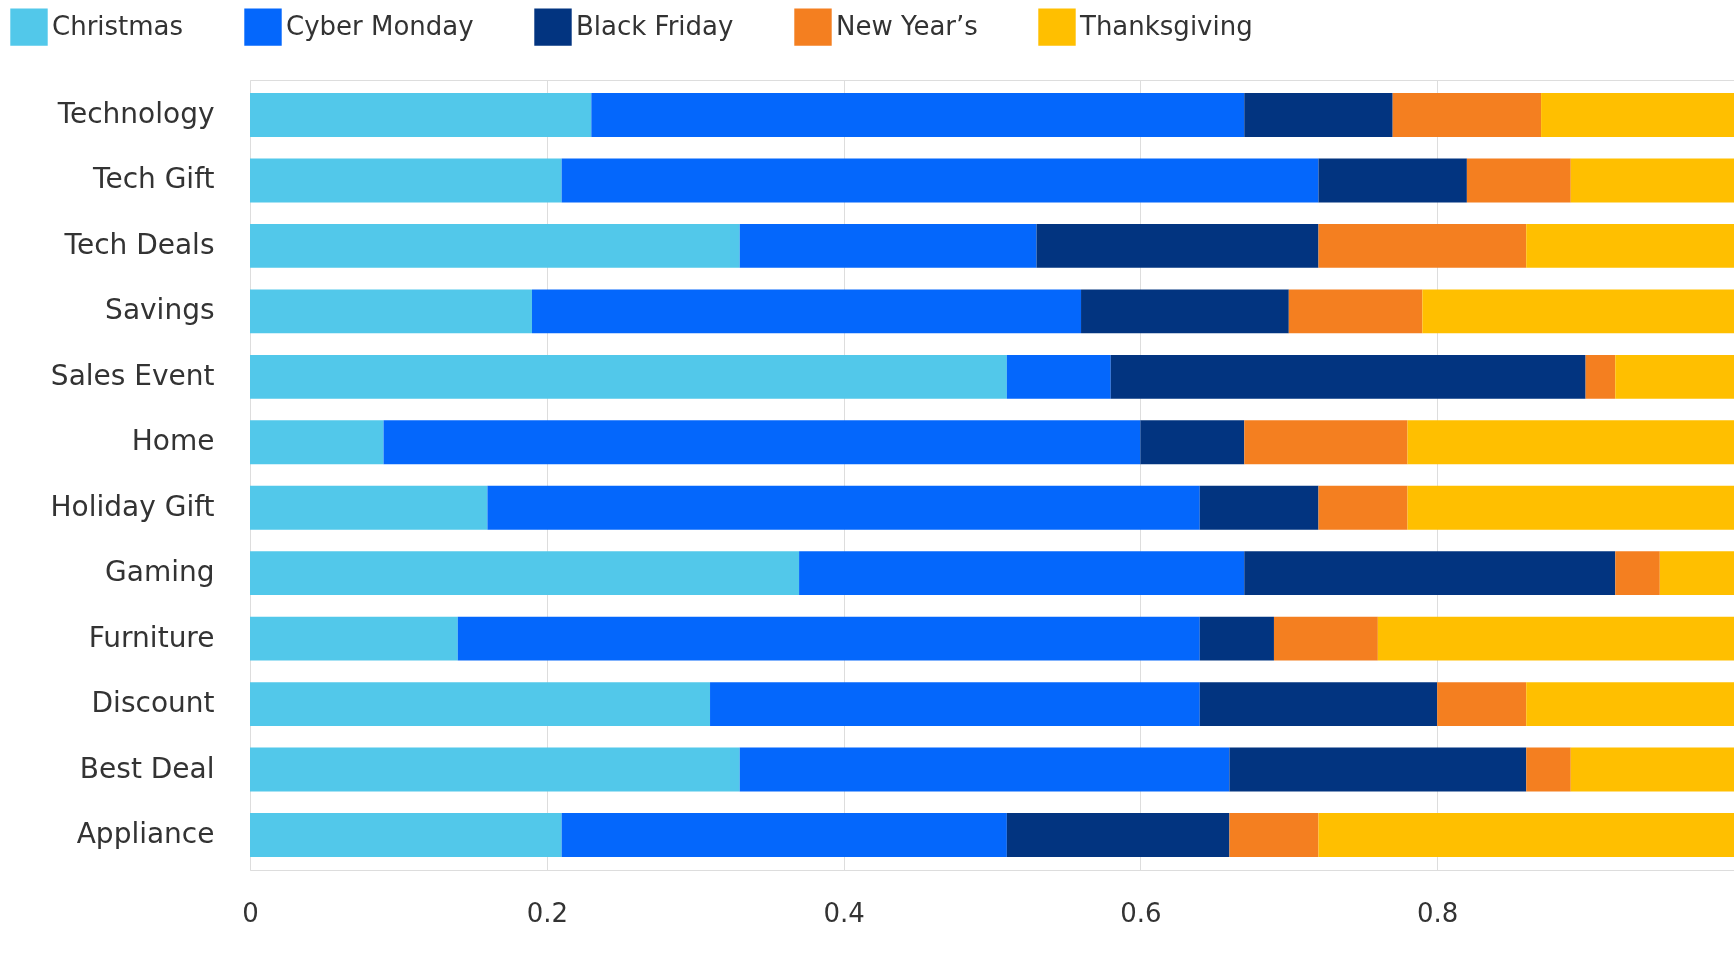  I want to click on legend-label: Thanksgiving, so click(1166, 26).